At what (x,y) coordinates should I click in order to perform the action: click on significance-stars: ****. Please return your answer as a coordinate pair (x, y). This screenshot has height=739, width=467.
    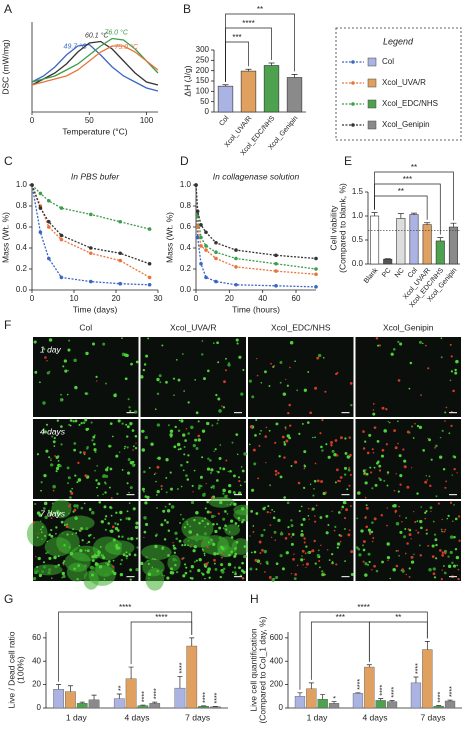
    Looking at the image, I should click on (360, 684).